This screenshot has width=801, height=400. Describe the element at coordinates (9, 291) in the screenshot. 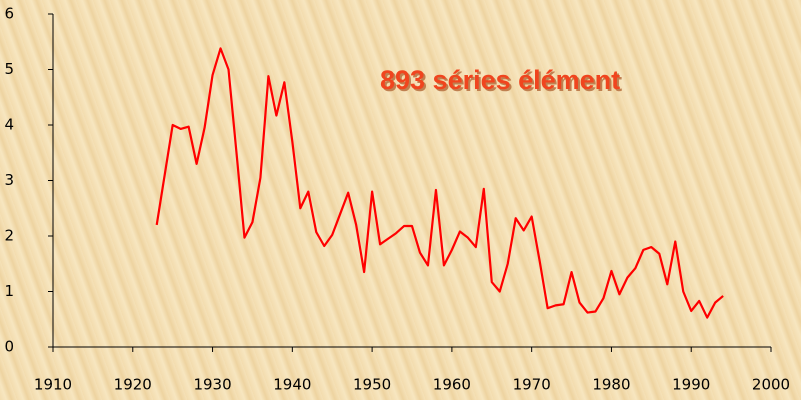

I see `y-tick-label: 1` at that location.